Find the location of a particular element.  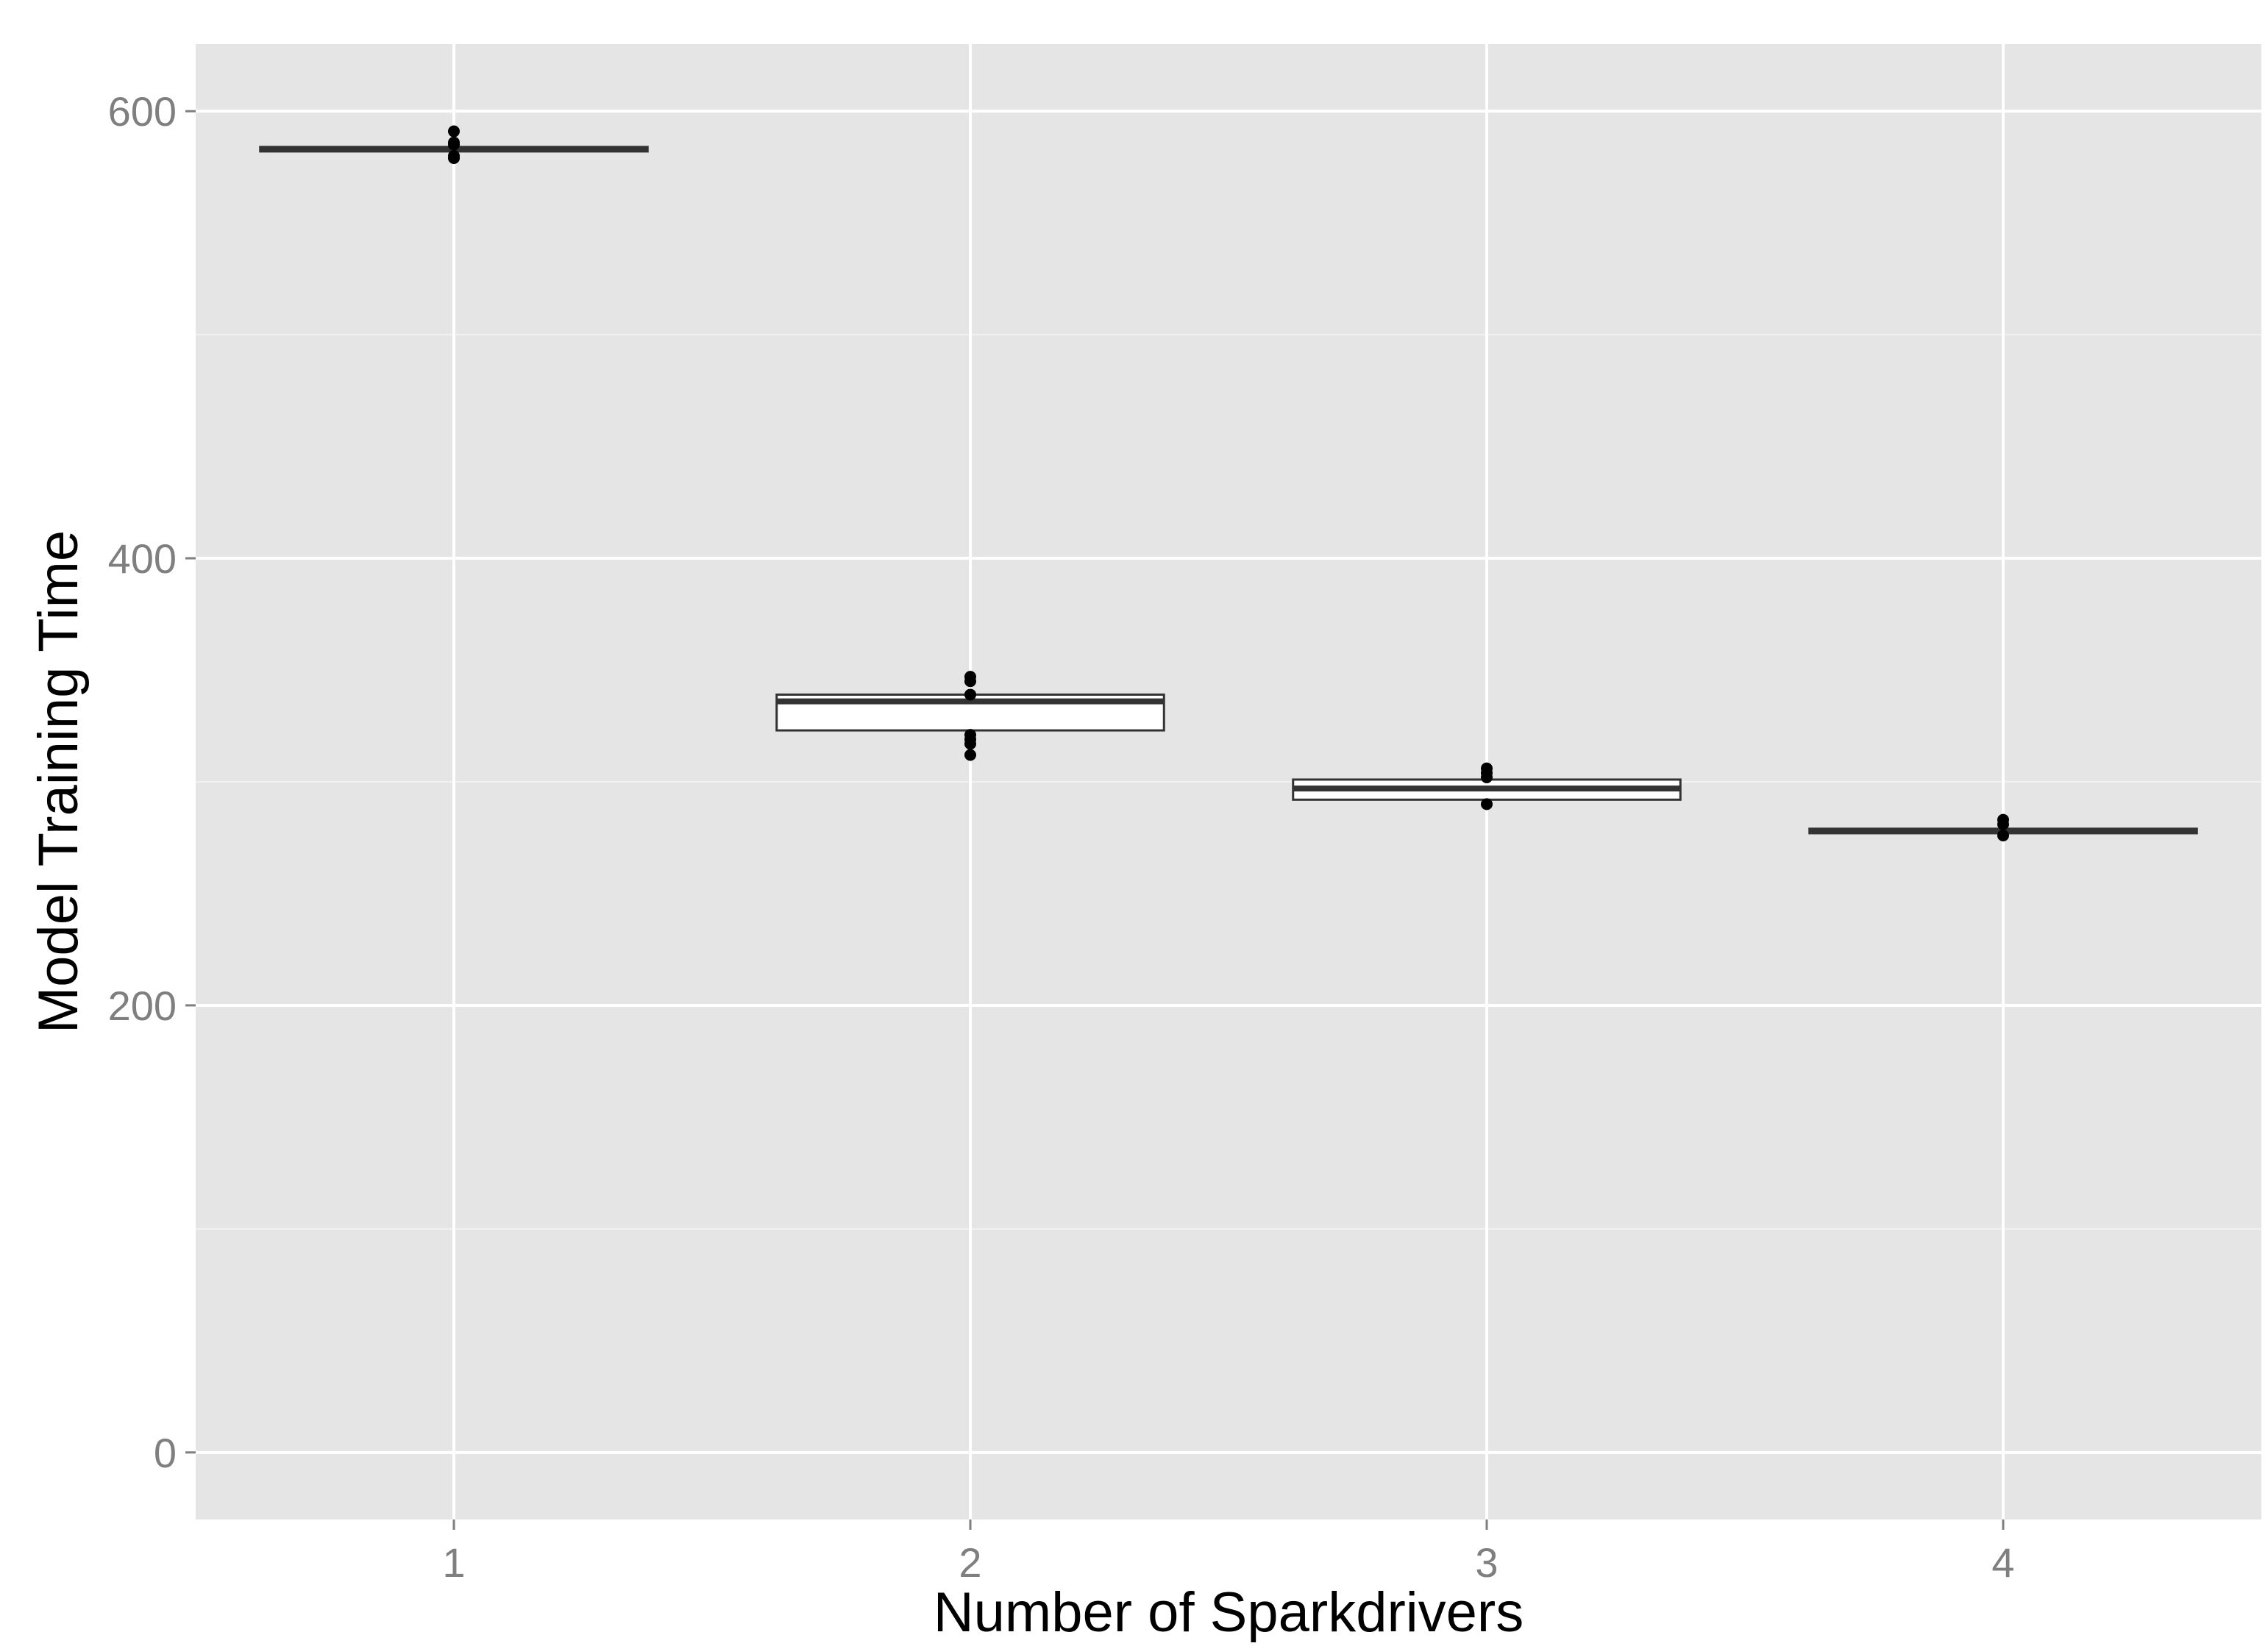

y-axis-ticks: 0 200 400 600 is located at coordinates (152, 782).